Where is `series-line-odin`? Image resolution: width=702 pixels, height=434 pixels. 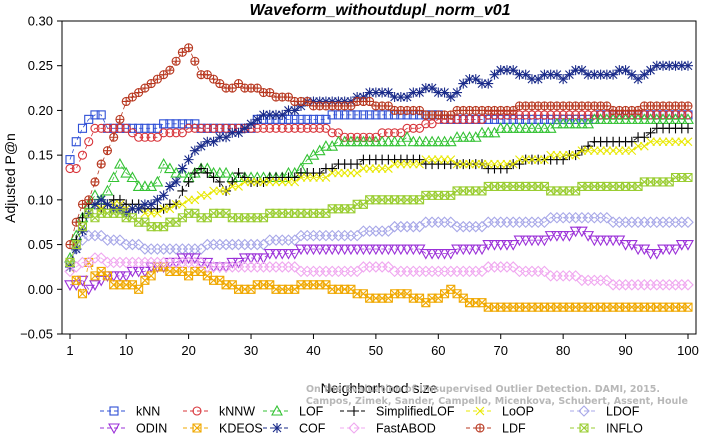
series-line-odin is located at coordinates (379, 260).